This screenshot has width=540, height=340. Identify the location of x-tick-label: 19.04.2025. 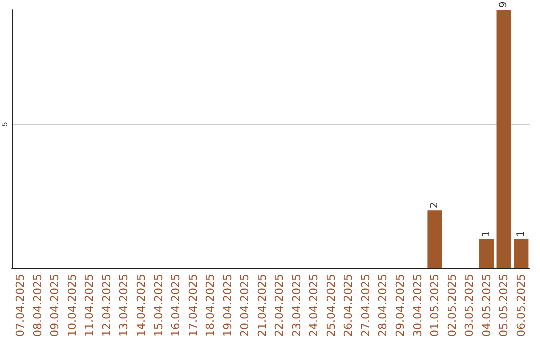
(227, 306).